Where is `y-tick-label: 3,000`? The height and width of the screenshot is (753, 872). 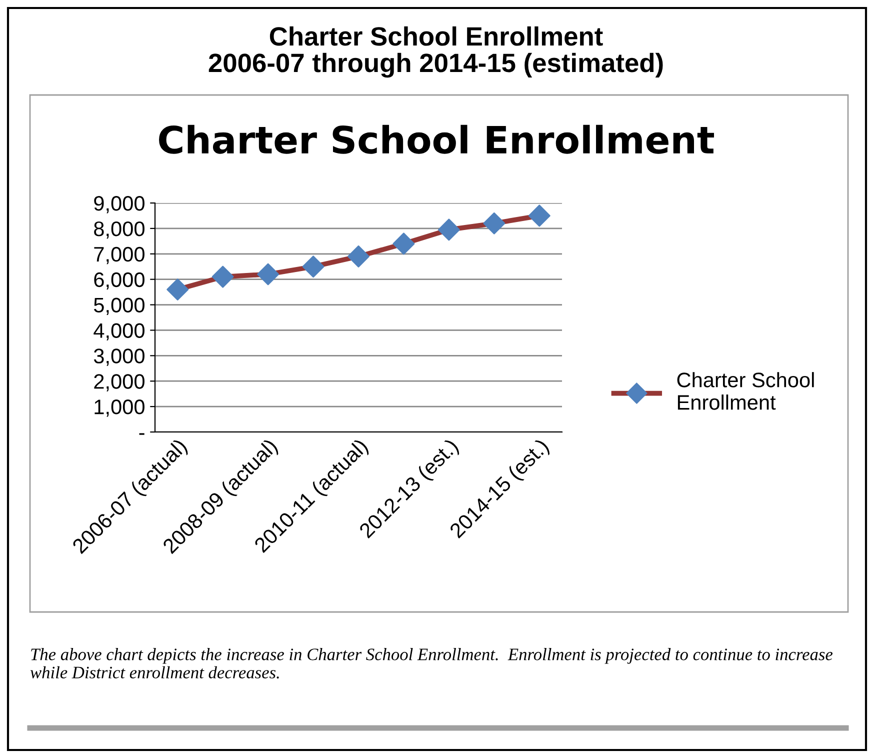 y-tick-label: 3,000 is located at coordinates (119, 357).